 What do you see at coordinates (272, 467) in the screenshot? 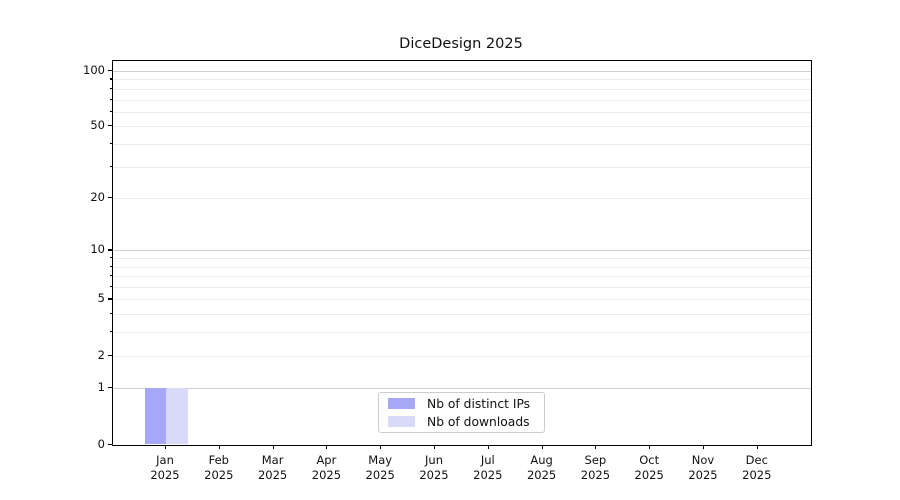
I see `x-tick-label: Mar 2025` at bounding box center [272, 467].